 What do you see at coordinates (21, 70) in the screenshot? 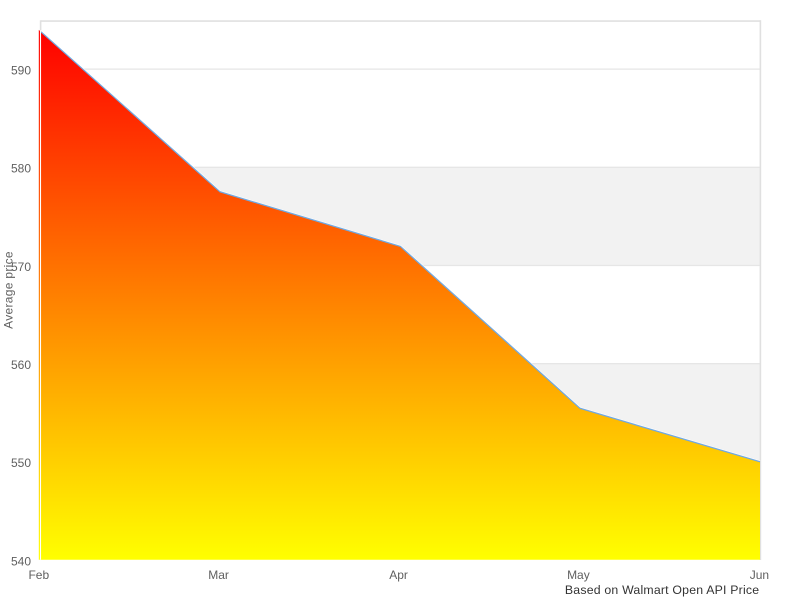
I see `svg-text: 590` at bounding box center [21, 70].